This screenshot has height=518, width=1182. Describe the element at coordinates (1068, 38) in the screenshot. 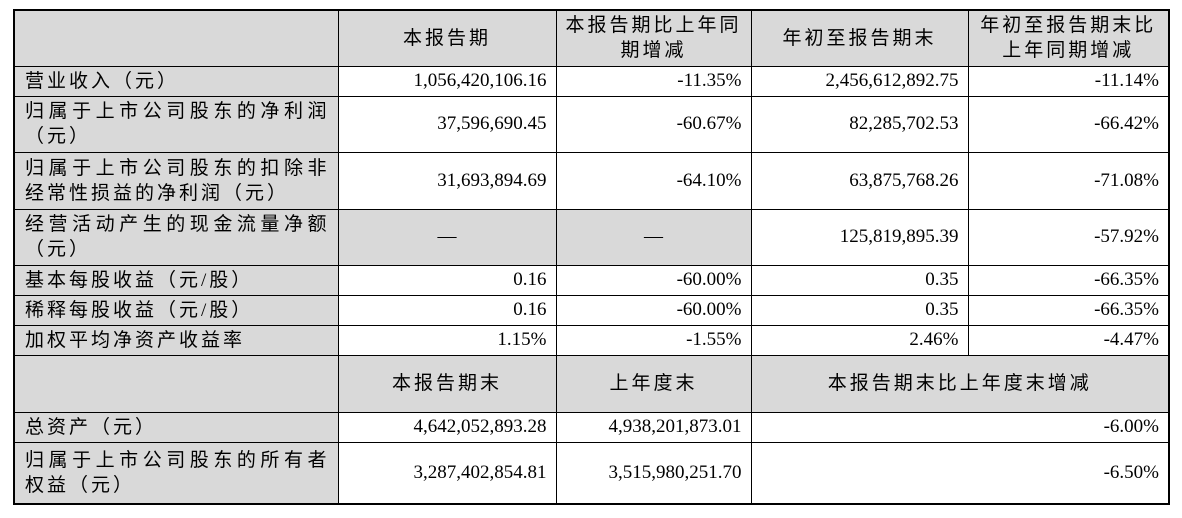

I see `header-ytd-yoy: 年初至报告期末比上年同期增减` at that location.